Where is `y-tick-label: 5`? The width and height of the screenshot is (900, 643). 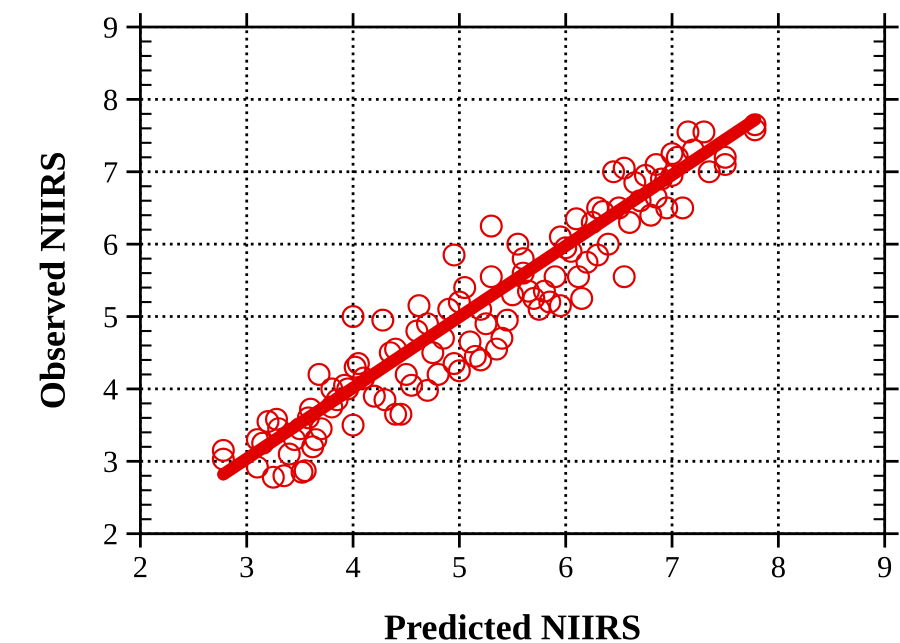 y-tick-label: 5 is located at coordinates (110, 317).